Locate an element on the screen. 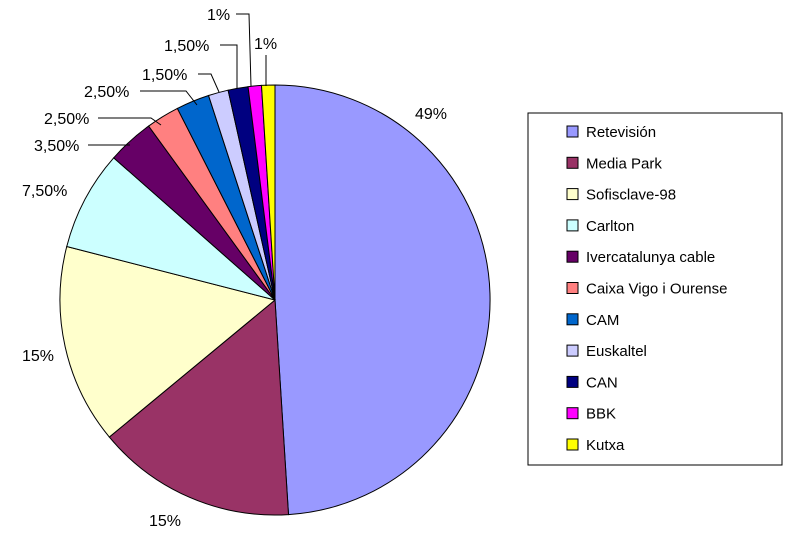  legend-label-bbk: BBK is located at coordinates (601, 414).